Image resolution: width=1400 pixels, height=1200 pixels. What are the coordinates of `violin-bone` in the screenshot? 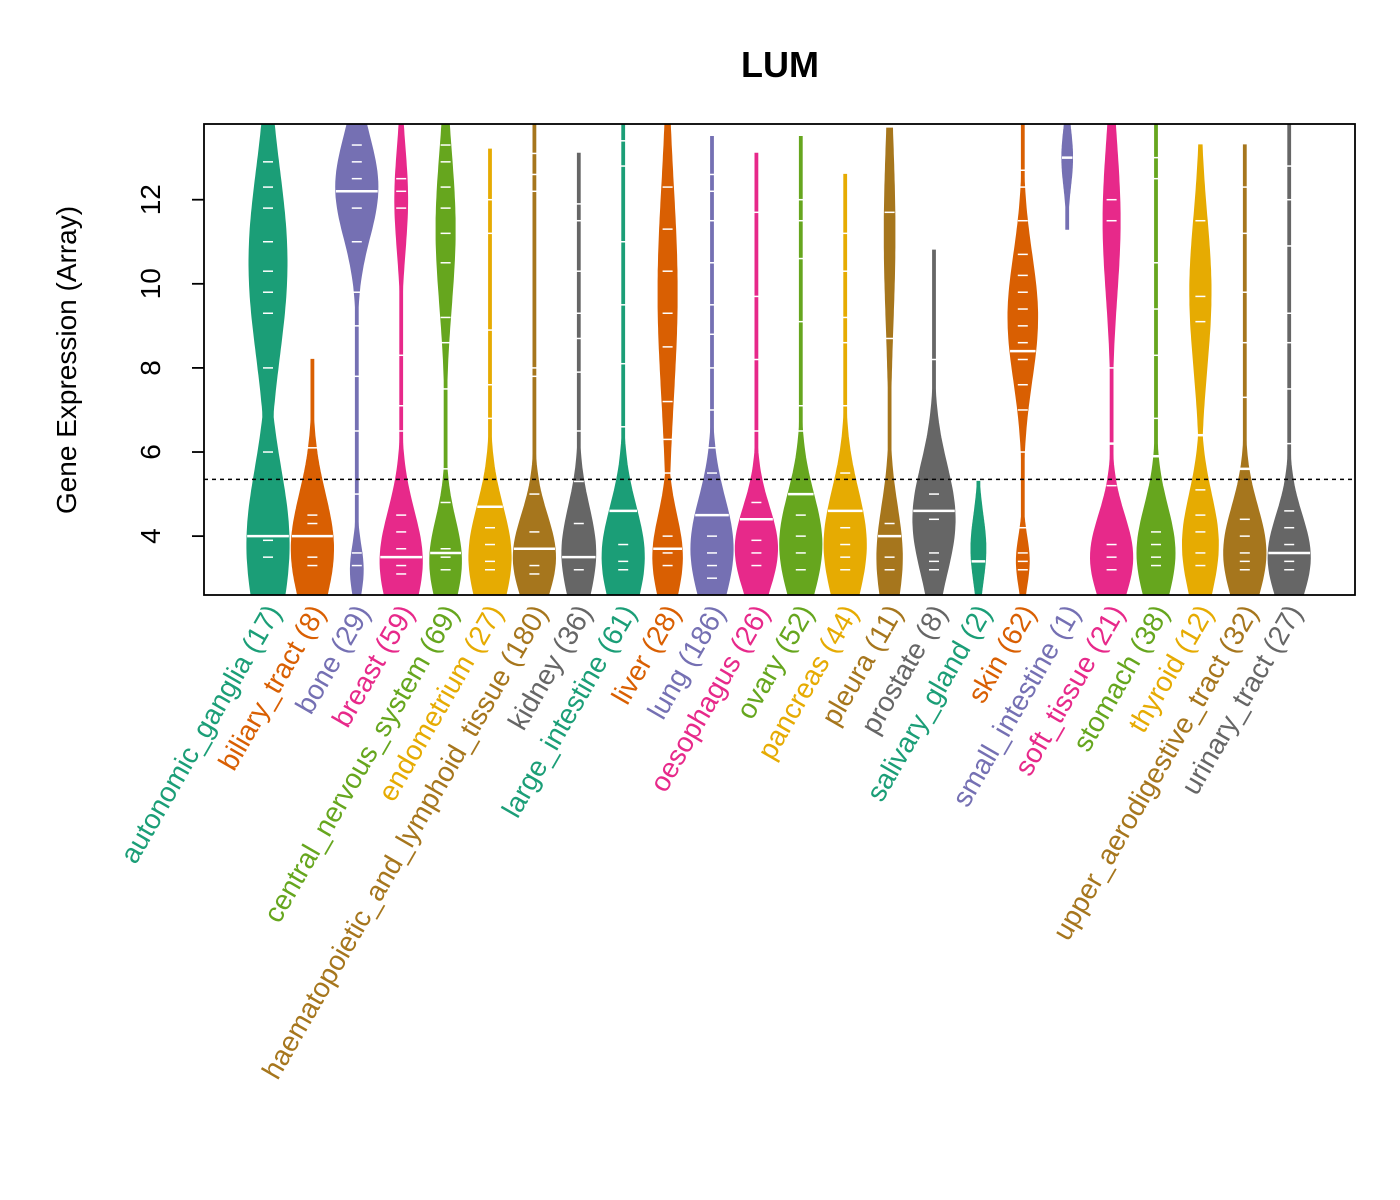 It's located at (357, 359).